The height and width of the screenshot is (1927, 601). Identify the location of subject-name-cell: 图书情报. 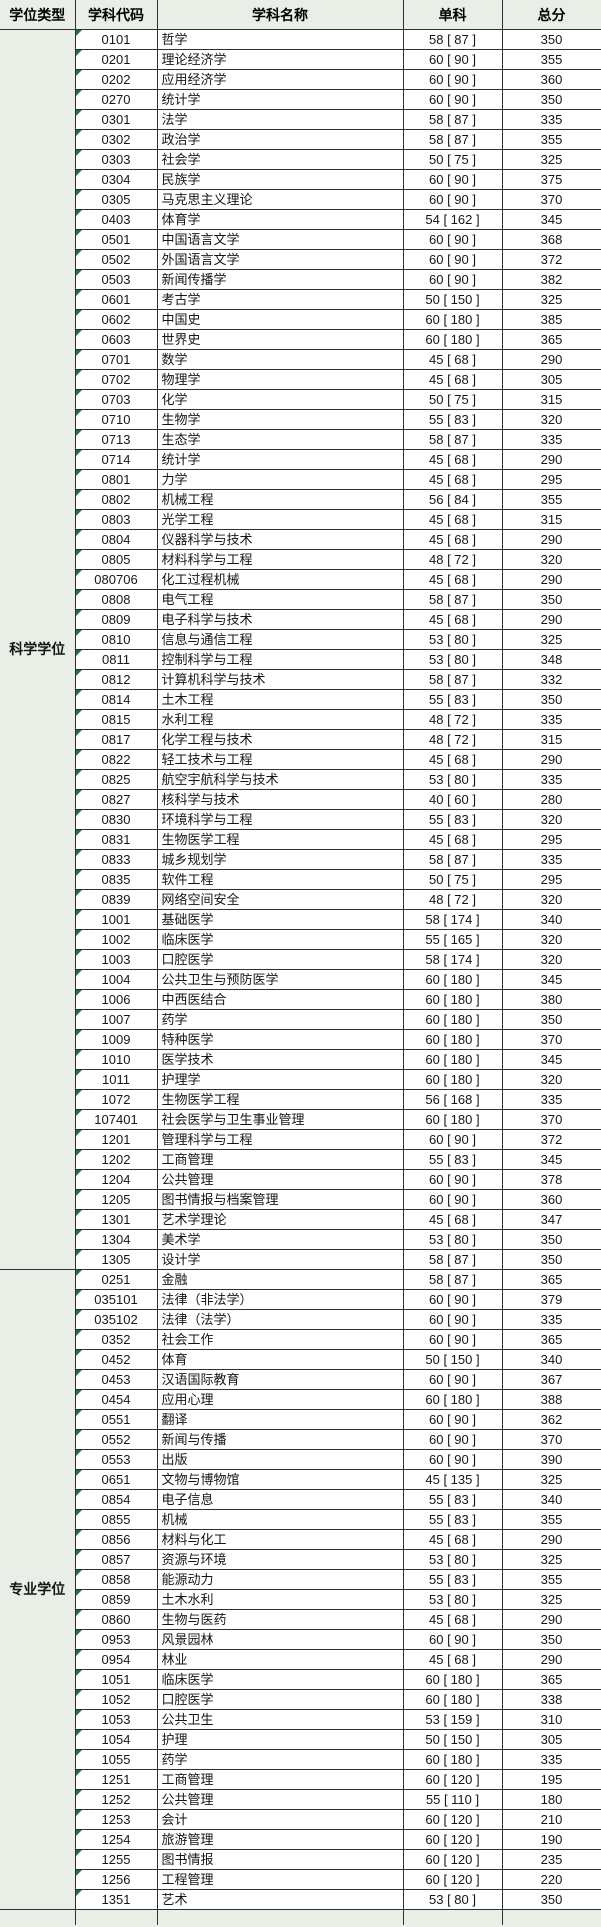
(280, 1859).